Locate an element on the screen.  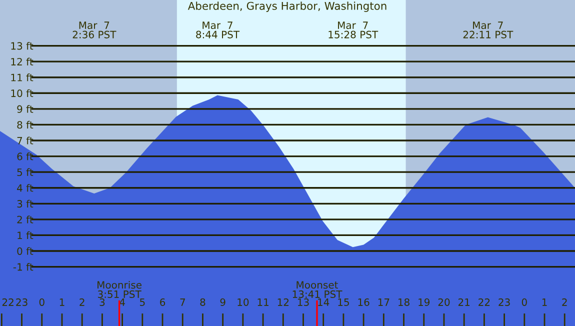
ref-line-label: Moonset 13:41 PST is located at coordinates (317, 289).